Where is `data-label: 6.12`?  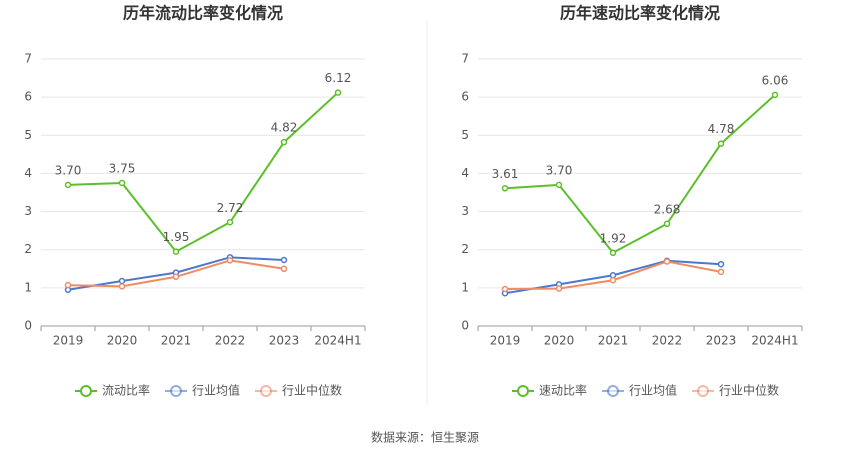
data-label: 6.12 is located at coordinates (338, 78).